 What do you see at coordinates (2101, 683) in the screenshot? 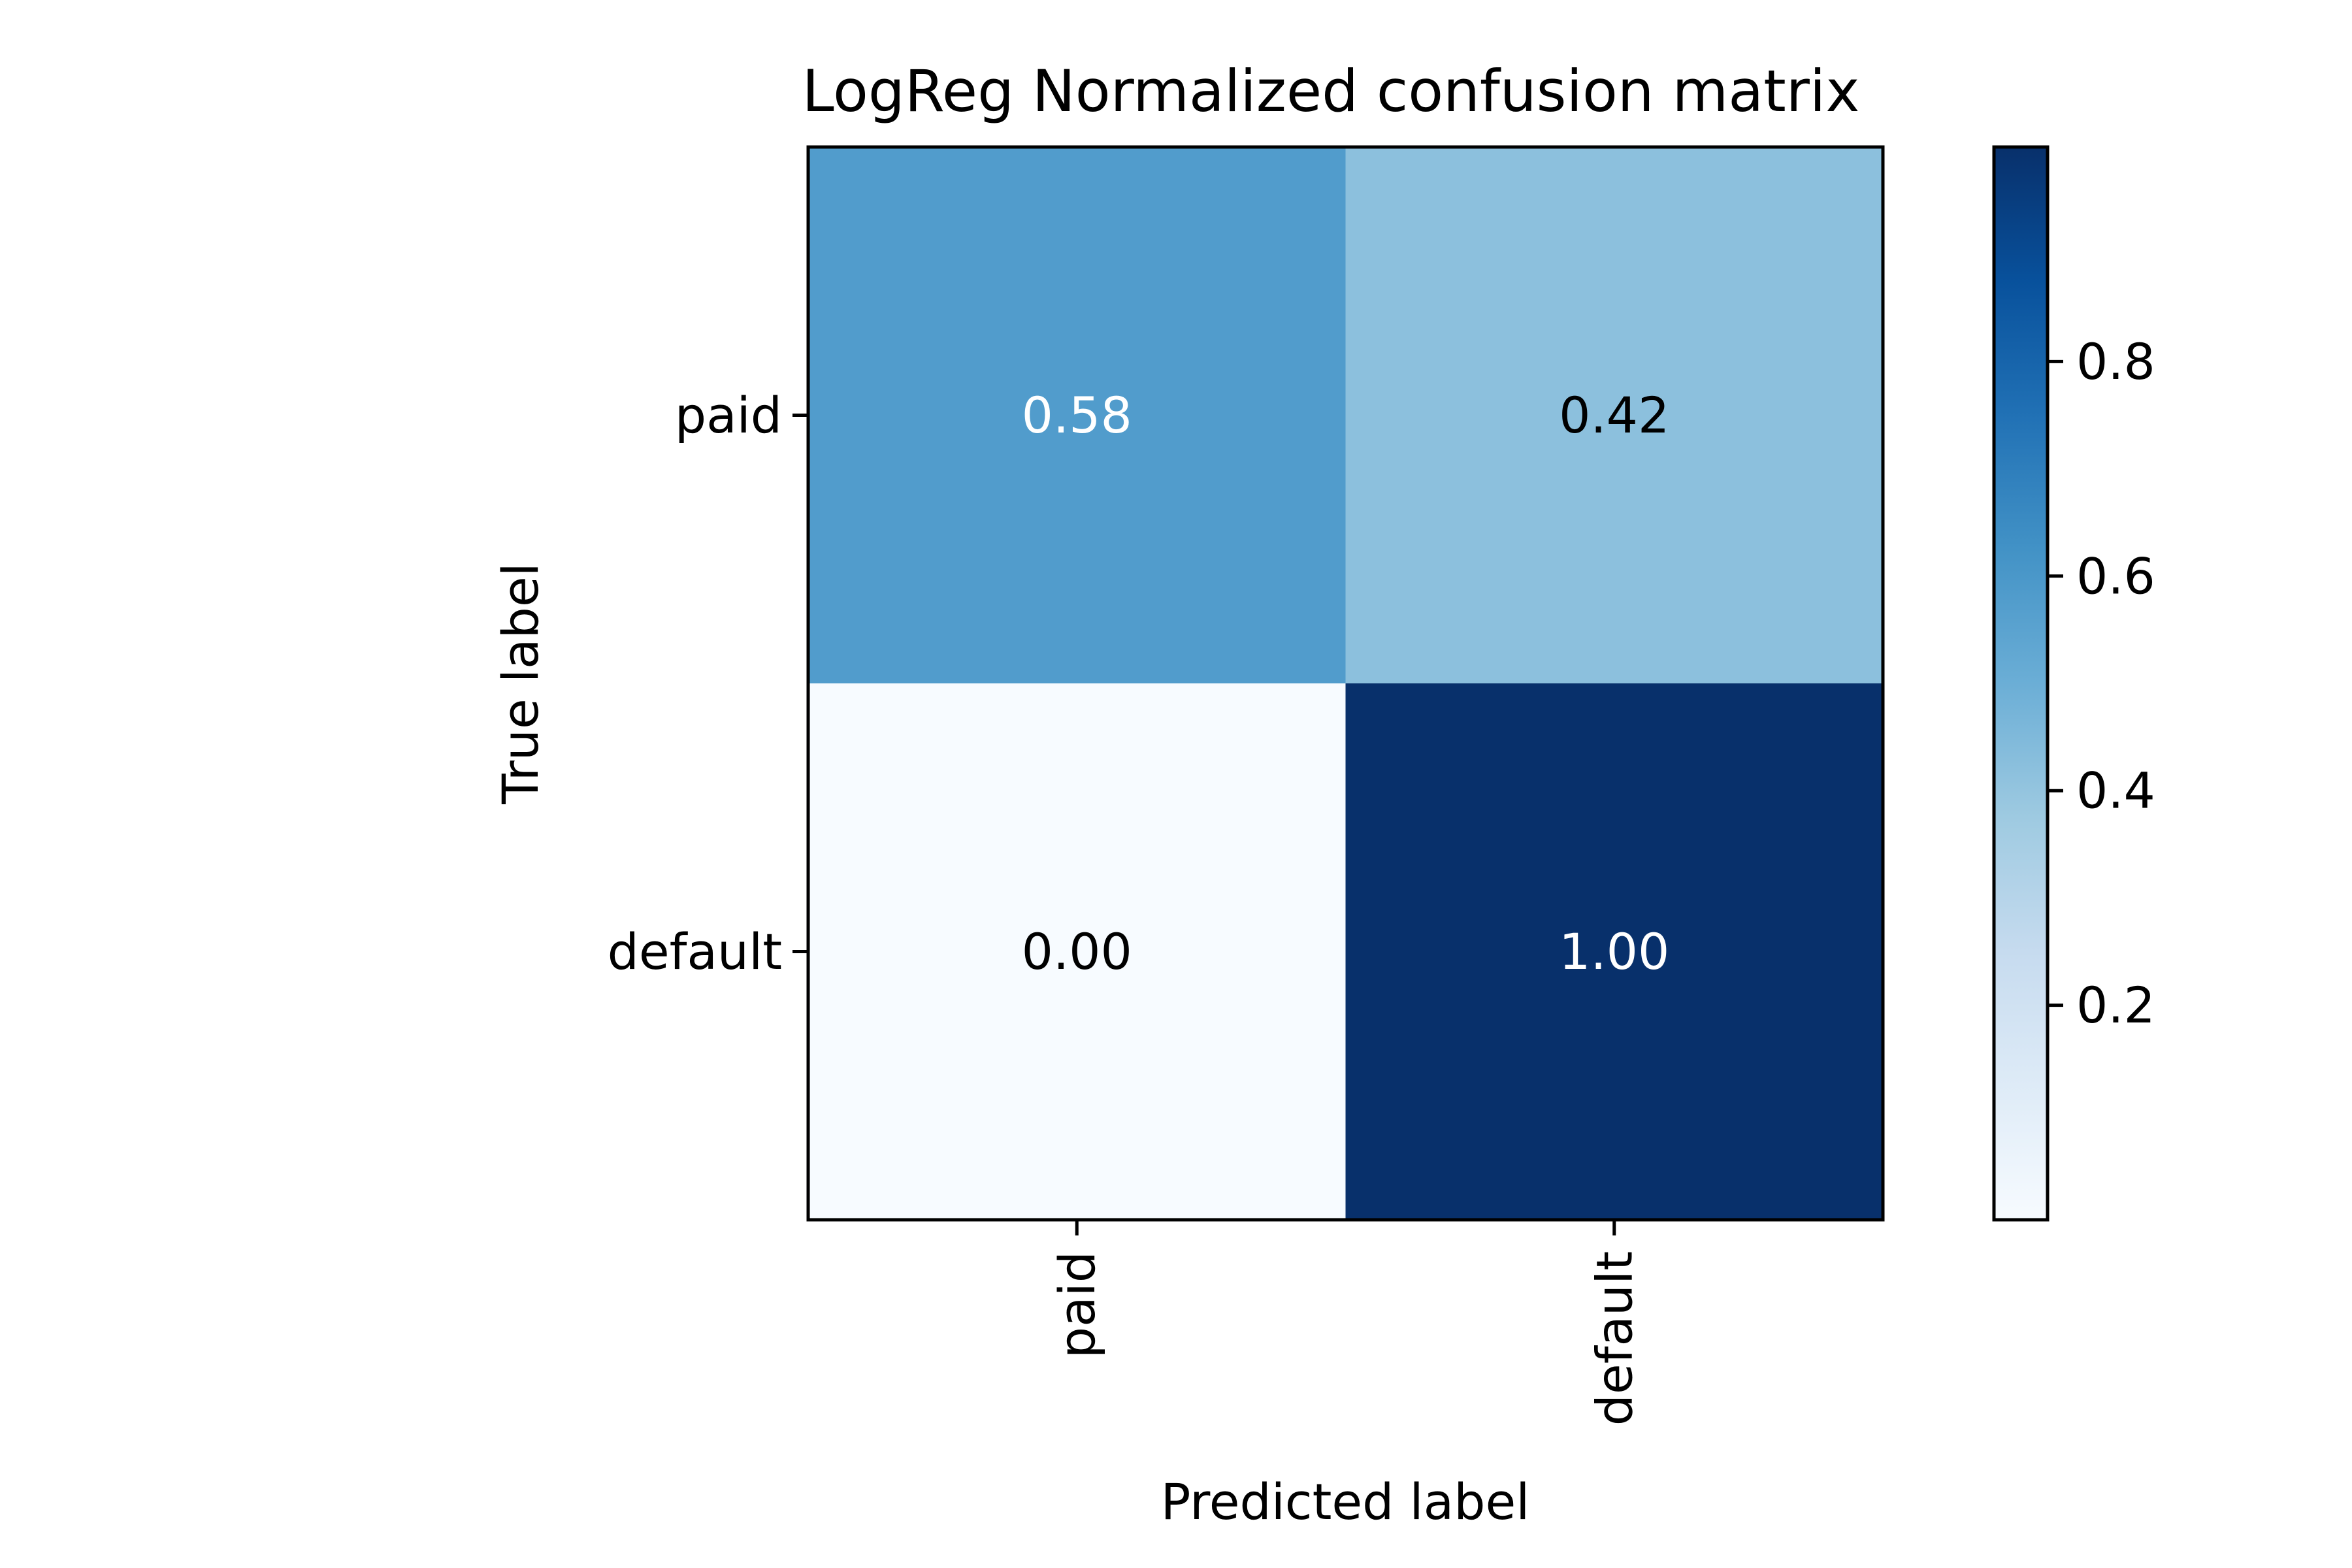
I see `colorbar-ticks: 0.2 0.4 0.6 0.8` at bounding box center [2101, 683].